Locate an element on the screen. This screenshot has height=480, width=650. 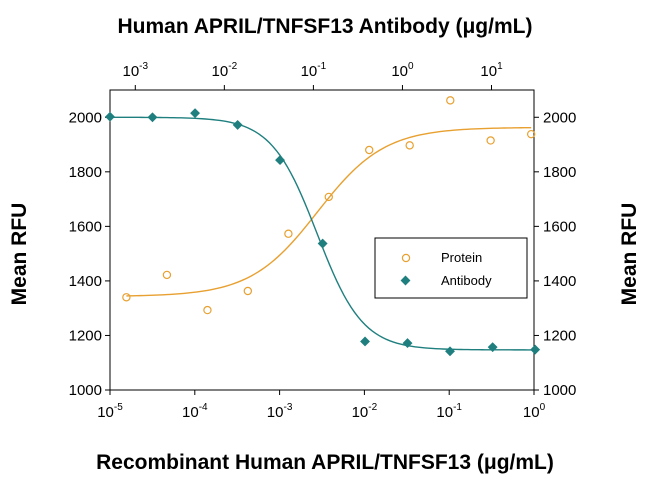
y-tick-label-right: 1200 is located at coordinates (559, 335).